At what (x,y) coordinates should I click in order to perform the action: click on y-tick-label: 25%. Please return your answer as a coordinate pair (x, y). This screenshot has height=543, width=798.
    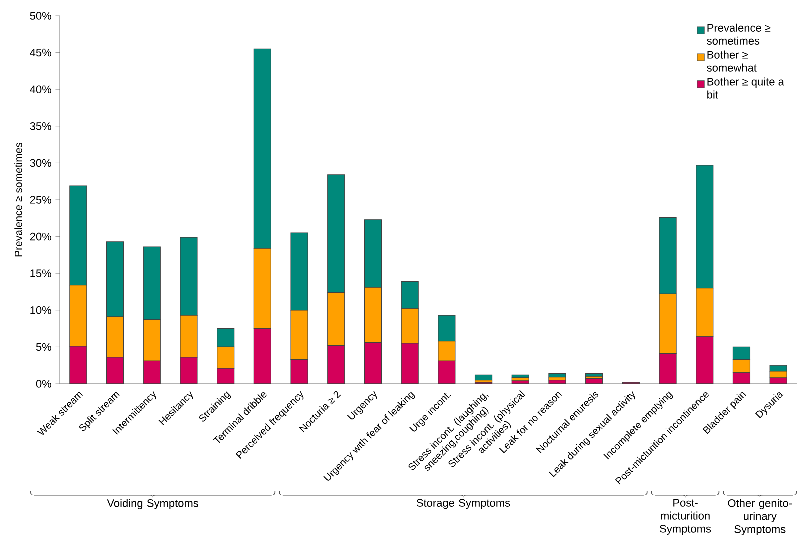
    Looking at the image, I should click on (41, 200).